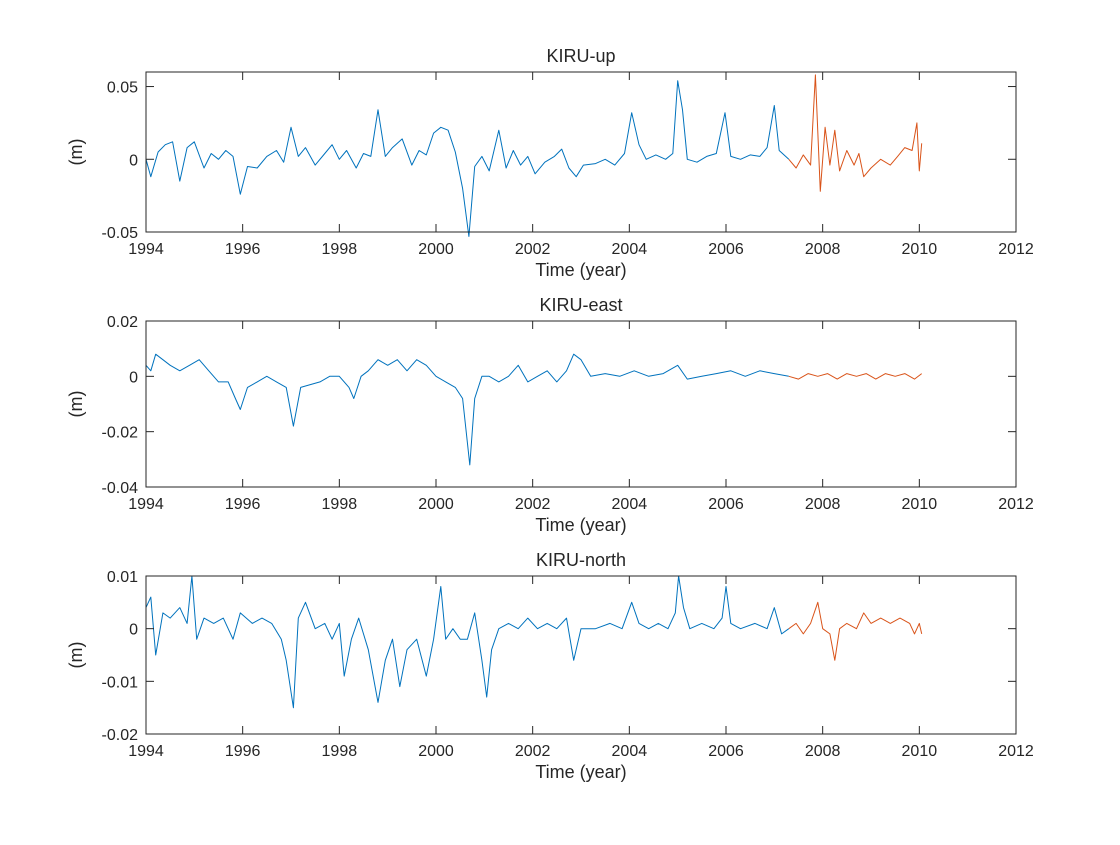 The height and width of the screenshot is (845, 1120). Describe the element at coordinates (581, 560) in the screenshot. I see `chart-title: KIRU-north` at that location.